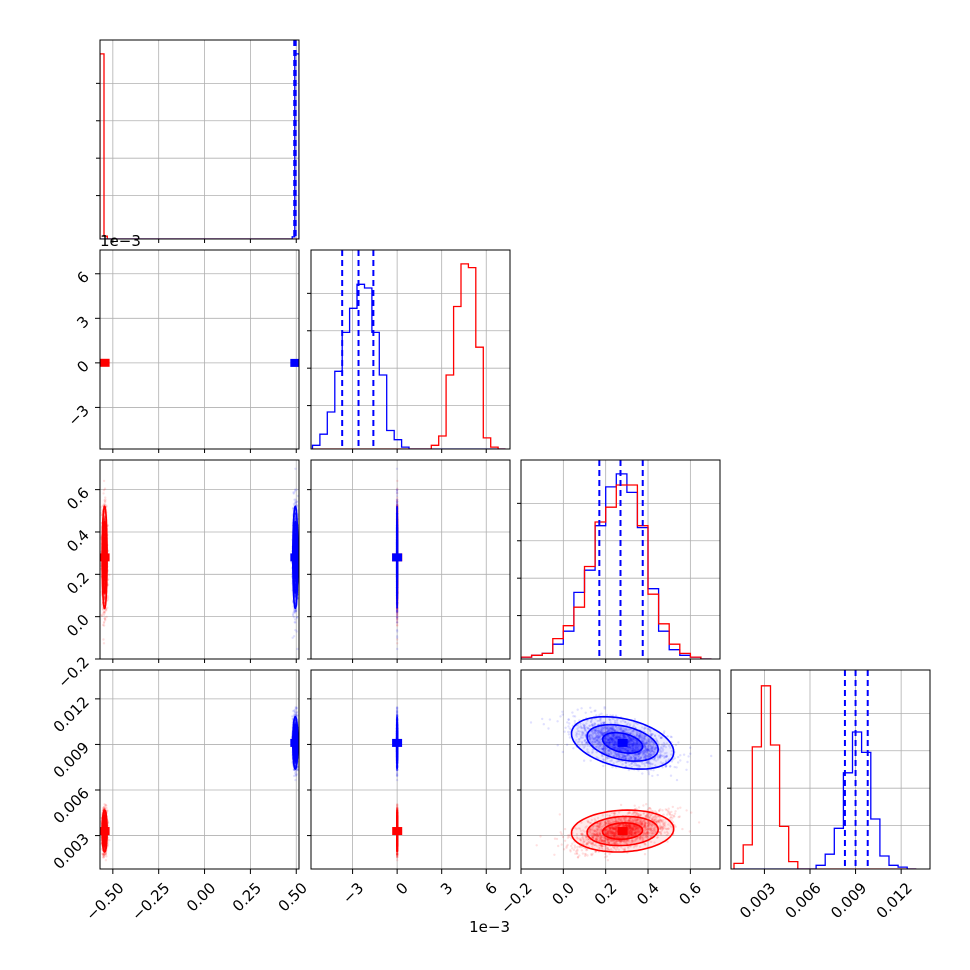 The height and width of the screenshot is (970, 970). What do you see at coordinates (294, 362) in the screenshot?
I see `density-peak-blue` at bounding box center [294, 362].